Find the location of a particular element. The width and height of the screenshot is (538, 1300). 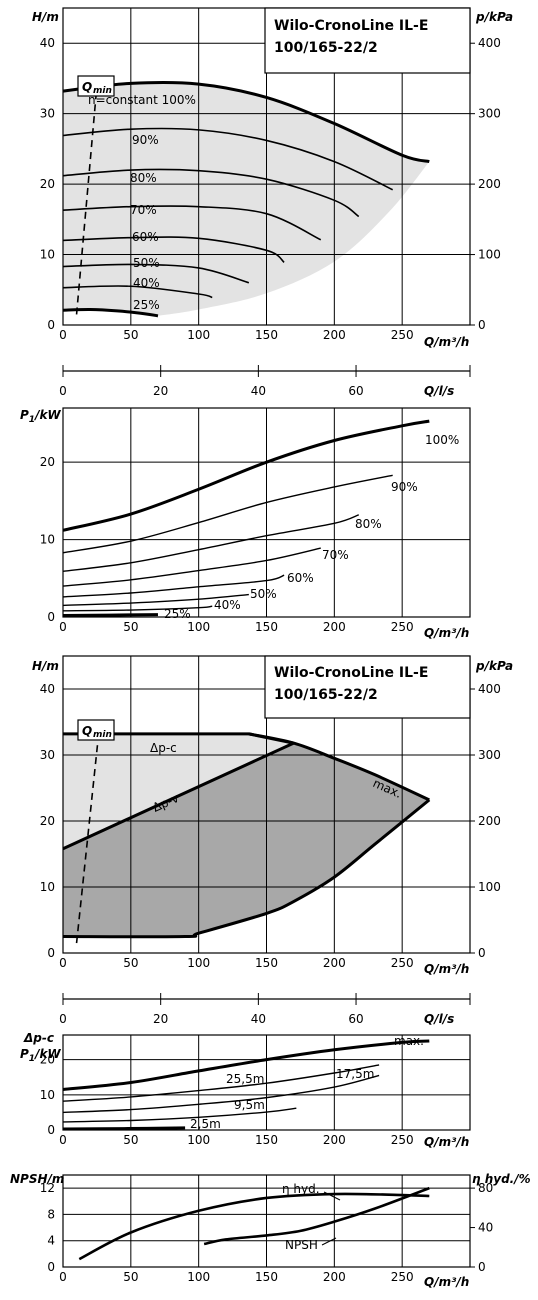

max-curve is located at coordinates (339, 767).